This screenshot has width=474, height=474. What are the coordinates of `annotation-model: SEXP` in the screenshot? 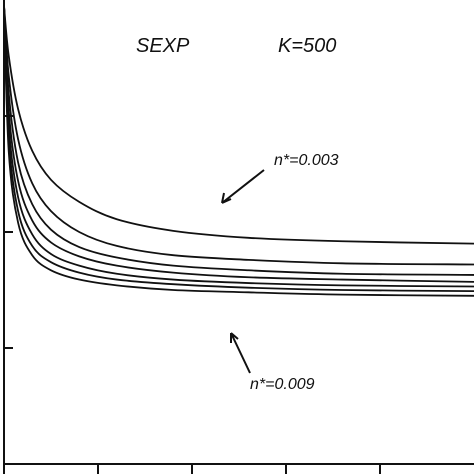 It's located at (163, 46).